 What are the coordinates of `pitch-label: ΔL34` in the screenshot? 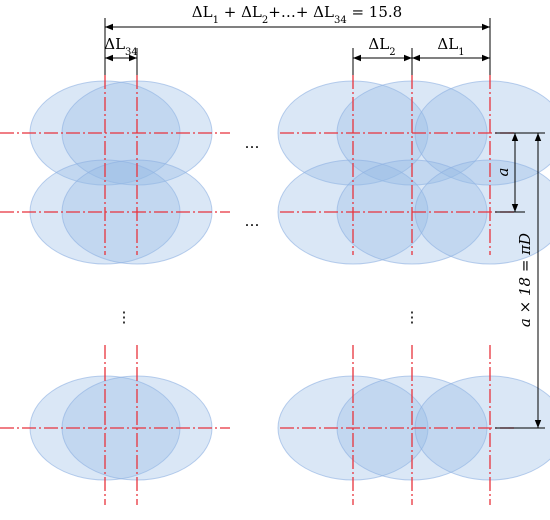 It's located at (121, 46).